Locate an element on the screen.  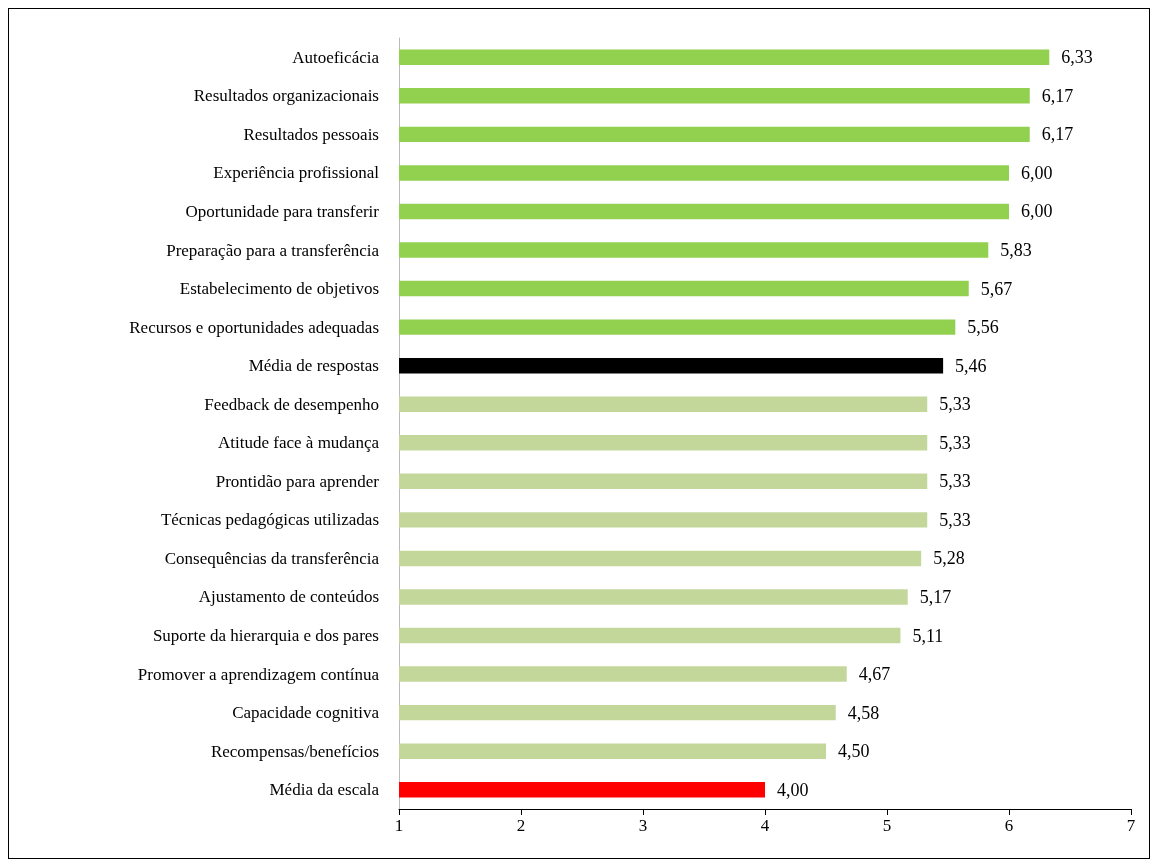
y-tick-label: Experiência profissional is located at coordinates (296, 173).